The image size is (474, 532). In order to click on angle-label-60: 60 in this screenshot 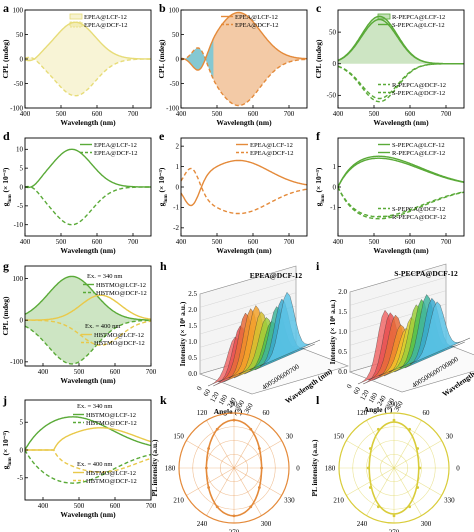, I will do `click(267, 413)`.